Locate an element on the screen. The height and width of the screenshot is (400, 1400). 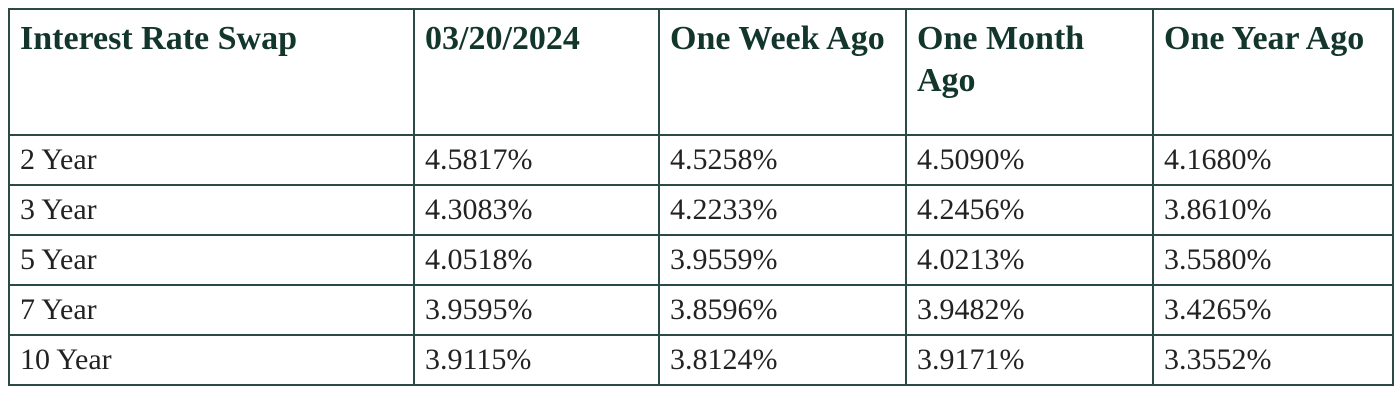
rate-cell: 3.3552% is located at coordinates (1273, 360).